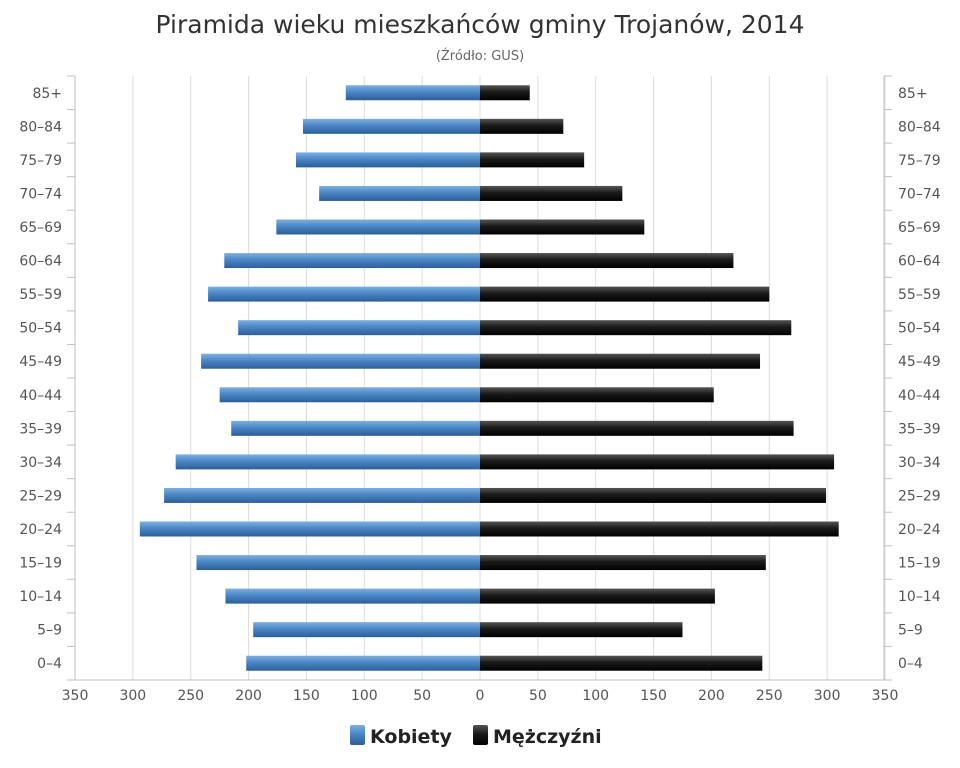 This screenshot has width=960, height=768. I want to click on category-label-left: 75–79, so click(40, 161).